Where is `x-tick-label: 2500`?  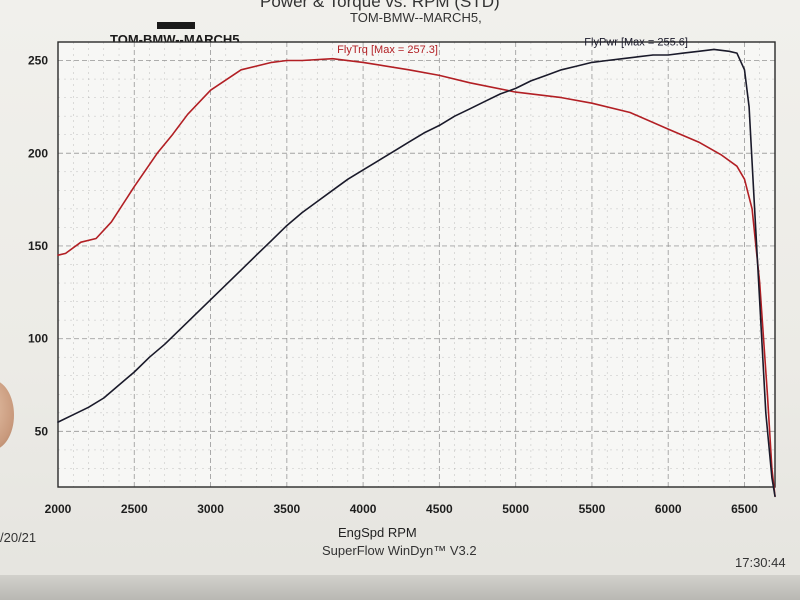 x-tick-label: 2500 is located at coordinates (134, 509).